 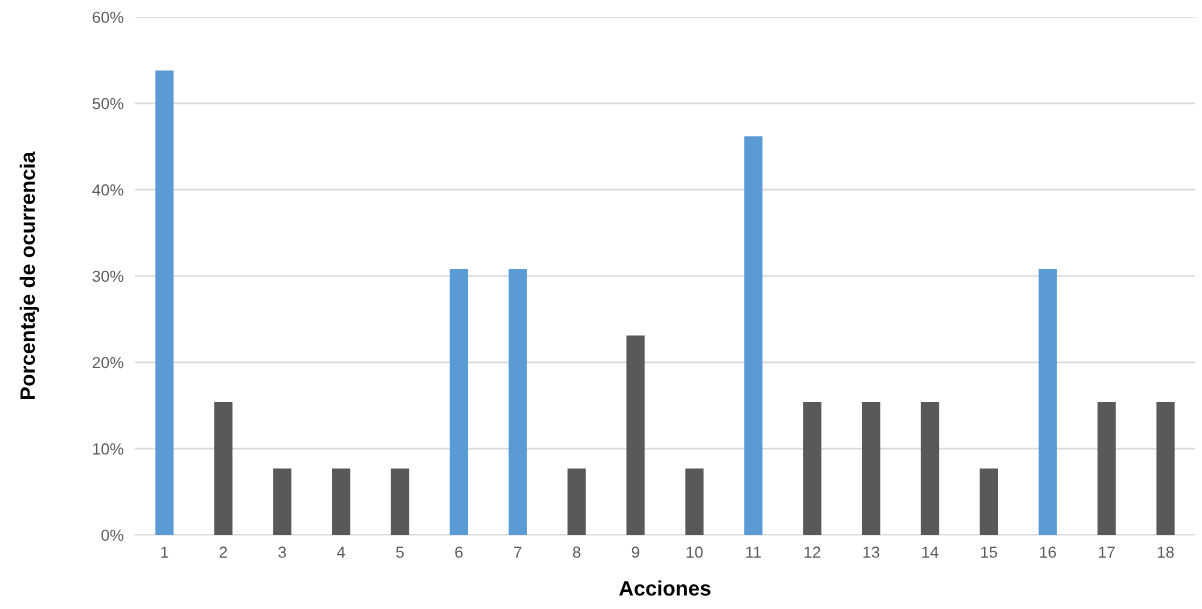 I want to click on x-tick-label: 17, so click(x=1107, y=552).